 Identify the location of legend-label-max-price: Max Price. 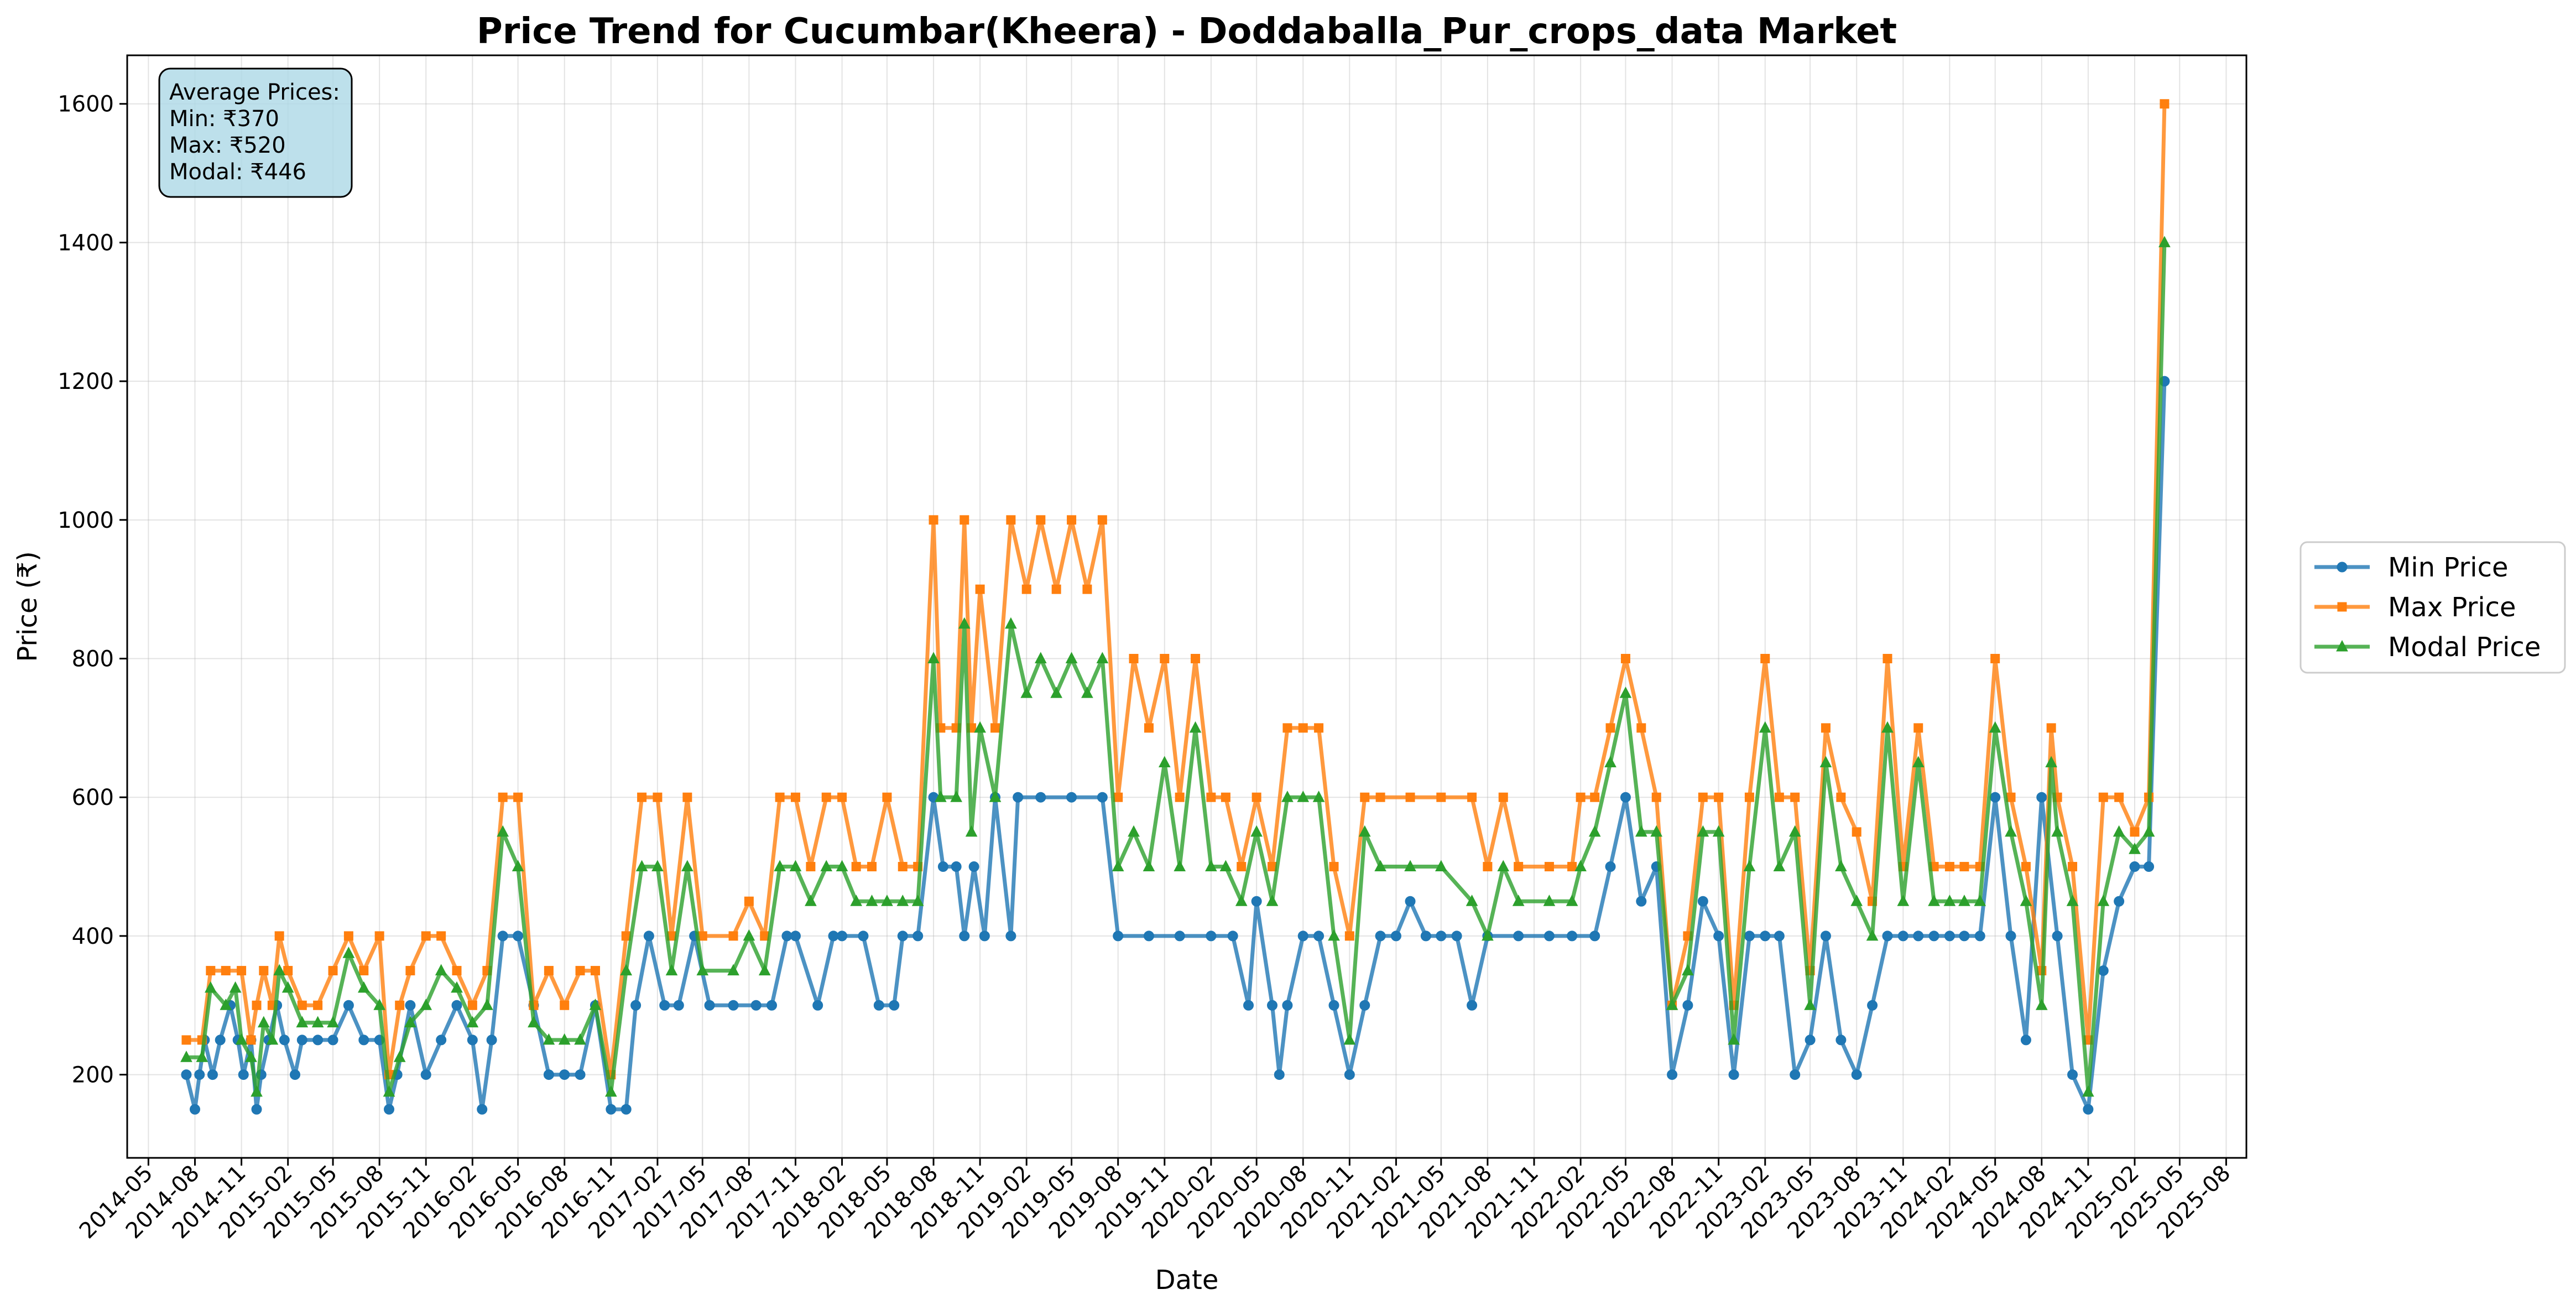
(2452, 607).